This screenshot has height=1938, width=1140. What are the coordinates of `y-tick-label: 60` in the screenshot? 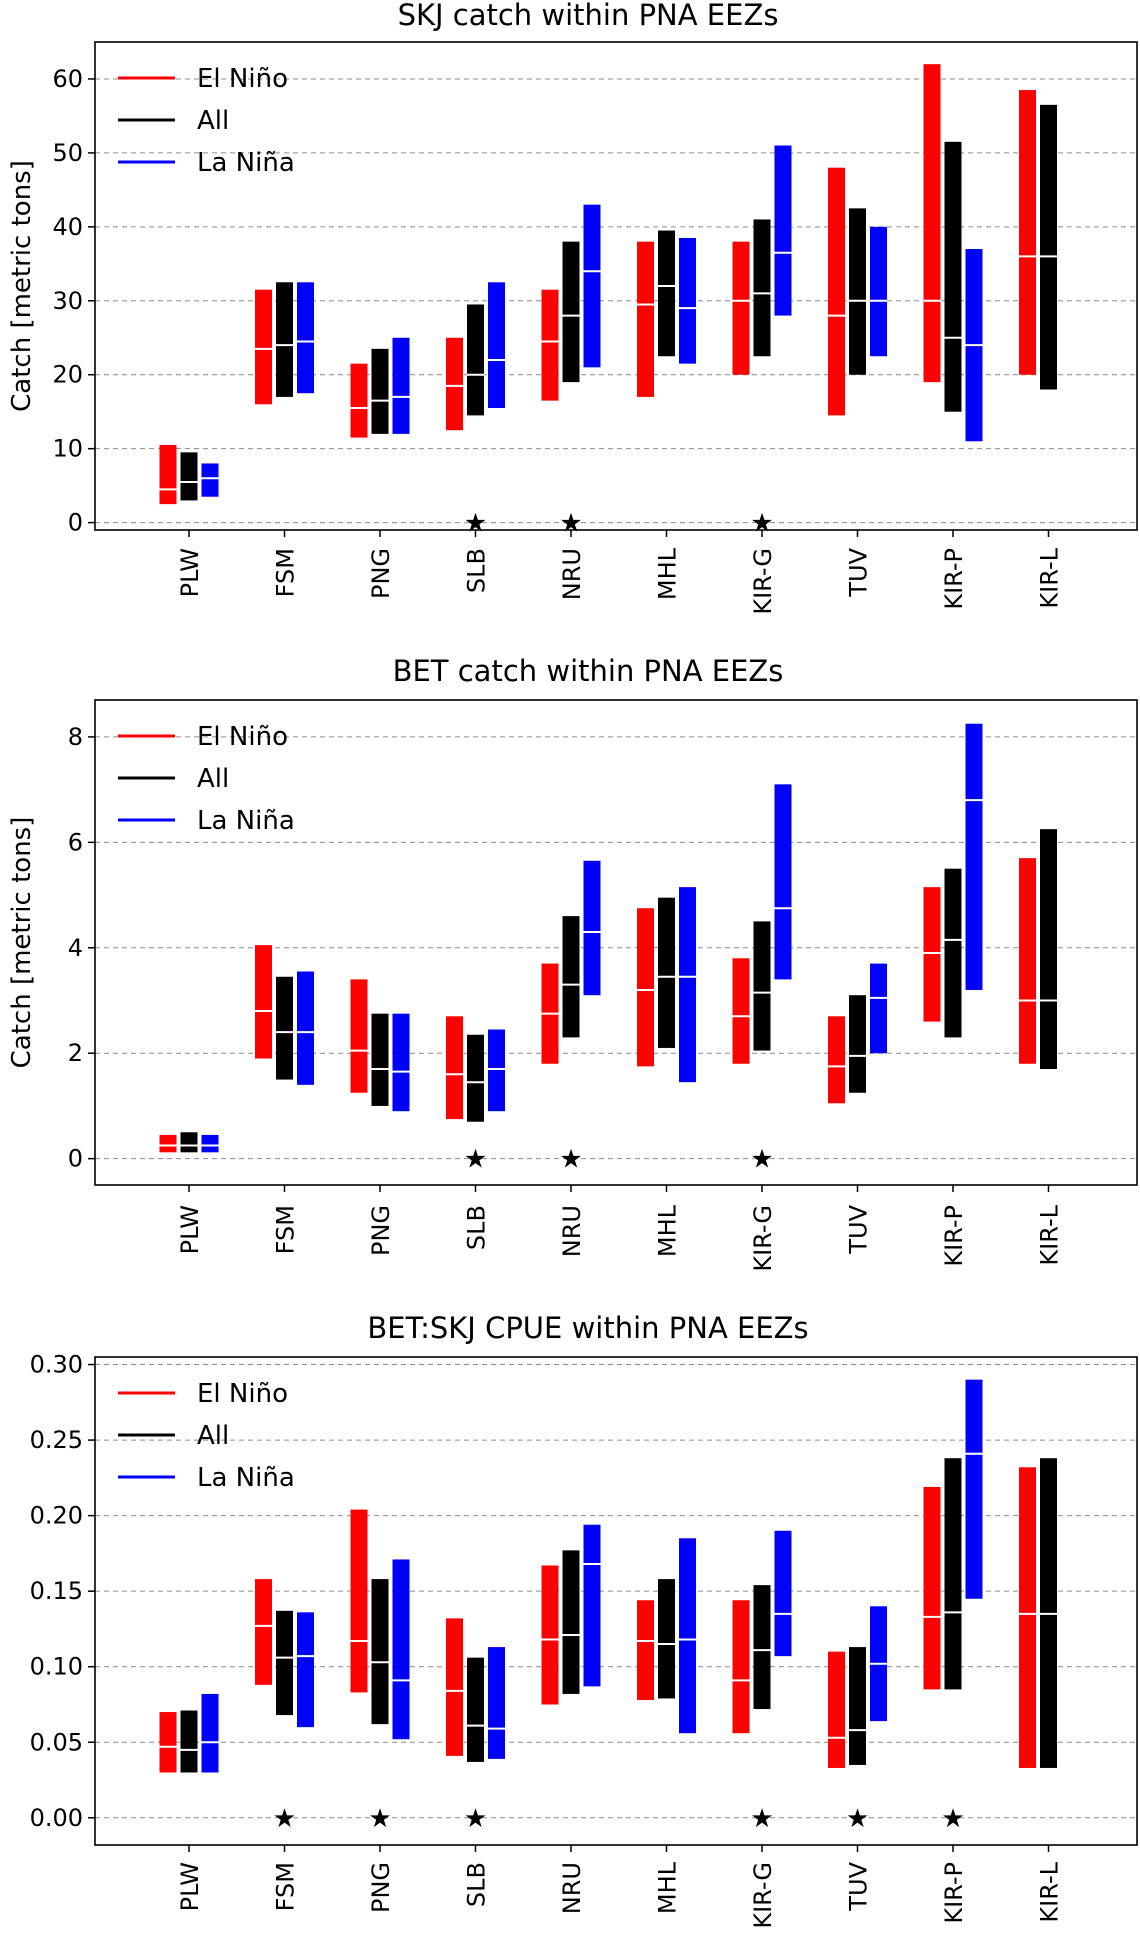 It's located at (67, 79).